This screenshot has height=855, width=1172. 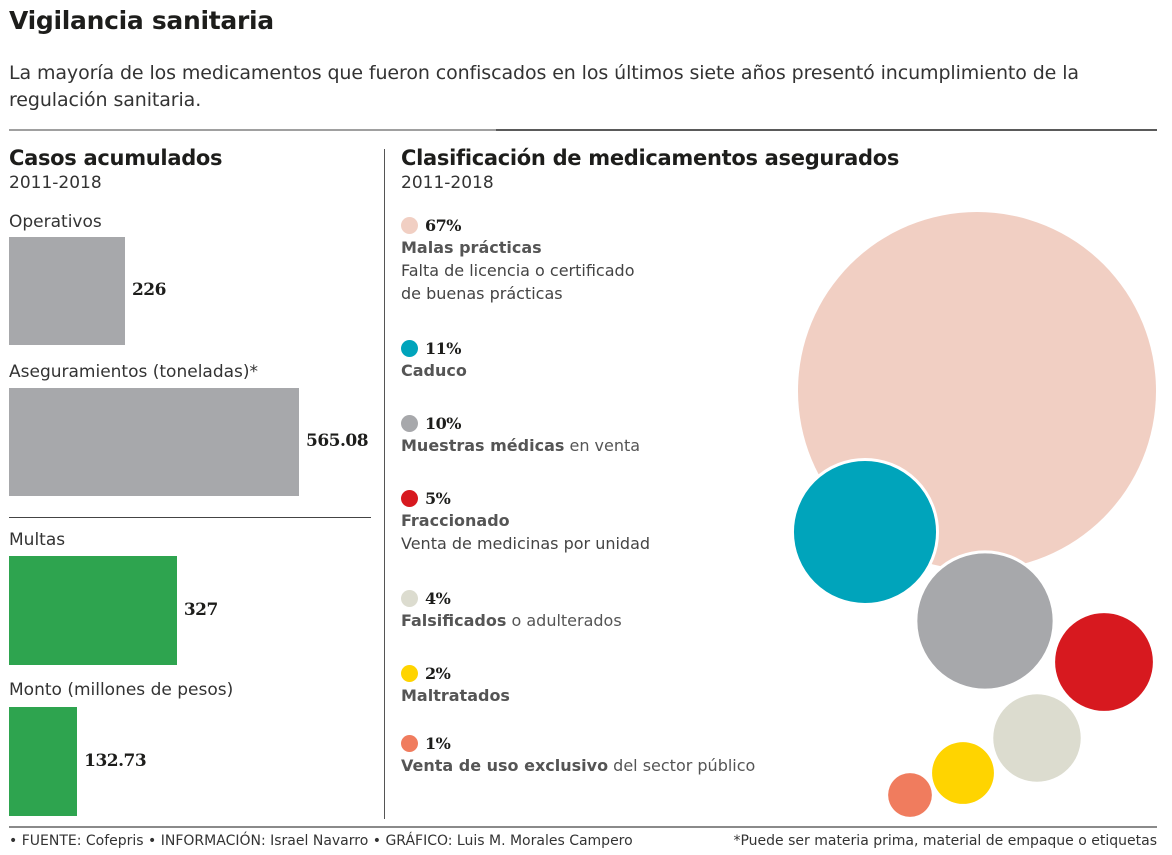 I want to click on bubble-section-title: Clasificación de medicamentos asegurados, so click(x=650, y=158).